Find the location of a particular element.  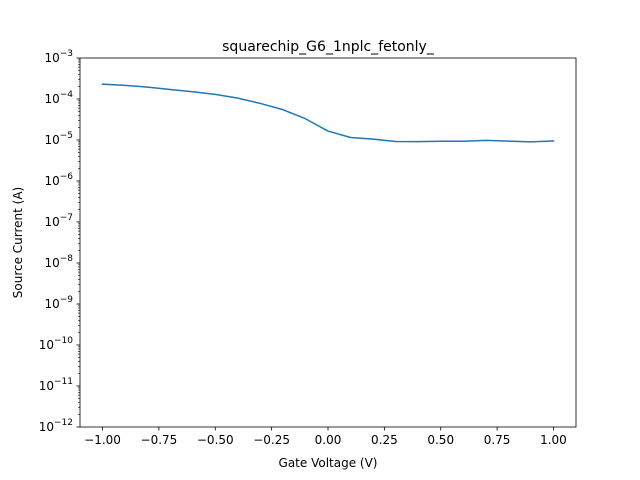

y-tick-label: 10⁻³ is located at coordinates (58, 57).